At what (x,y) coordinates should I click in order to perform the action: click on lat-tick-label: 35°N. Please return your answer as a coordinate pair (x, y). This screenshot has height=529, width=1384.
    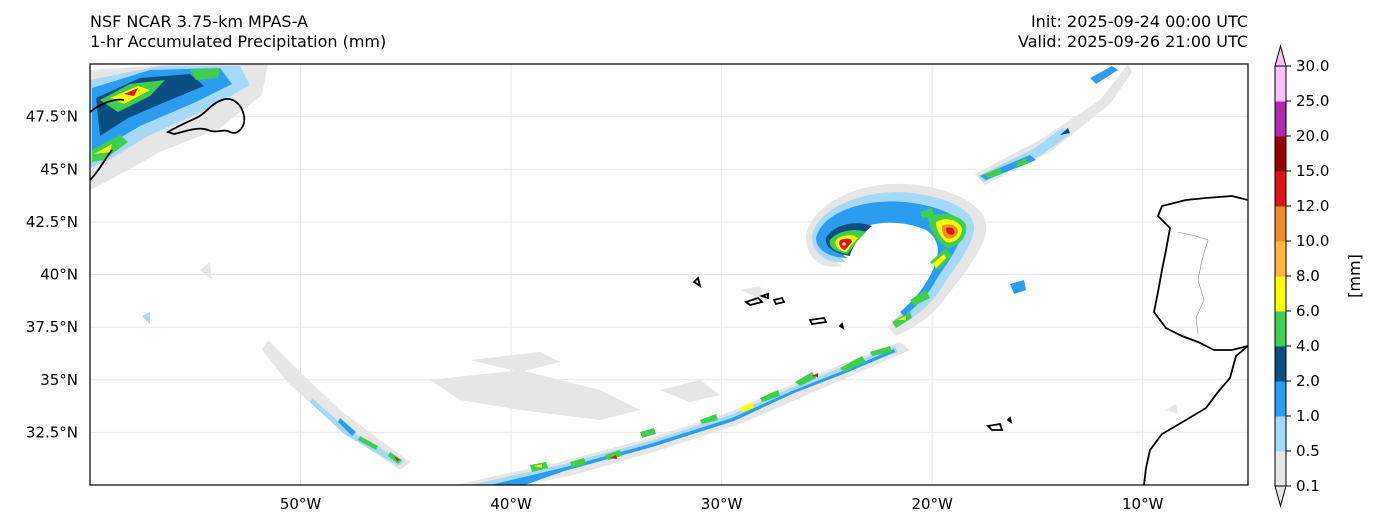
    Looking at the image, I should click on (59, 380).